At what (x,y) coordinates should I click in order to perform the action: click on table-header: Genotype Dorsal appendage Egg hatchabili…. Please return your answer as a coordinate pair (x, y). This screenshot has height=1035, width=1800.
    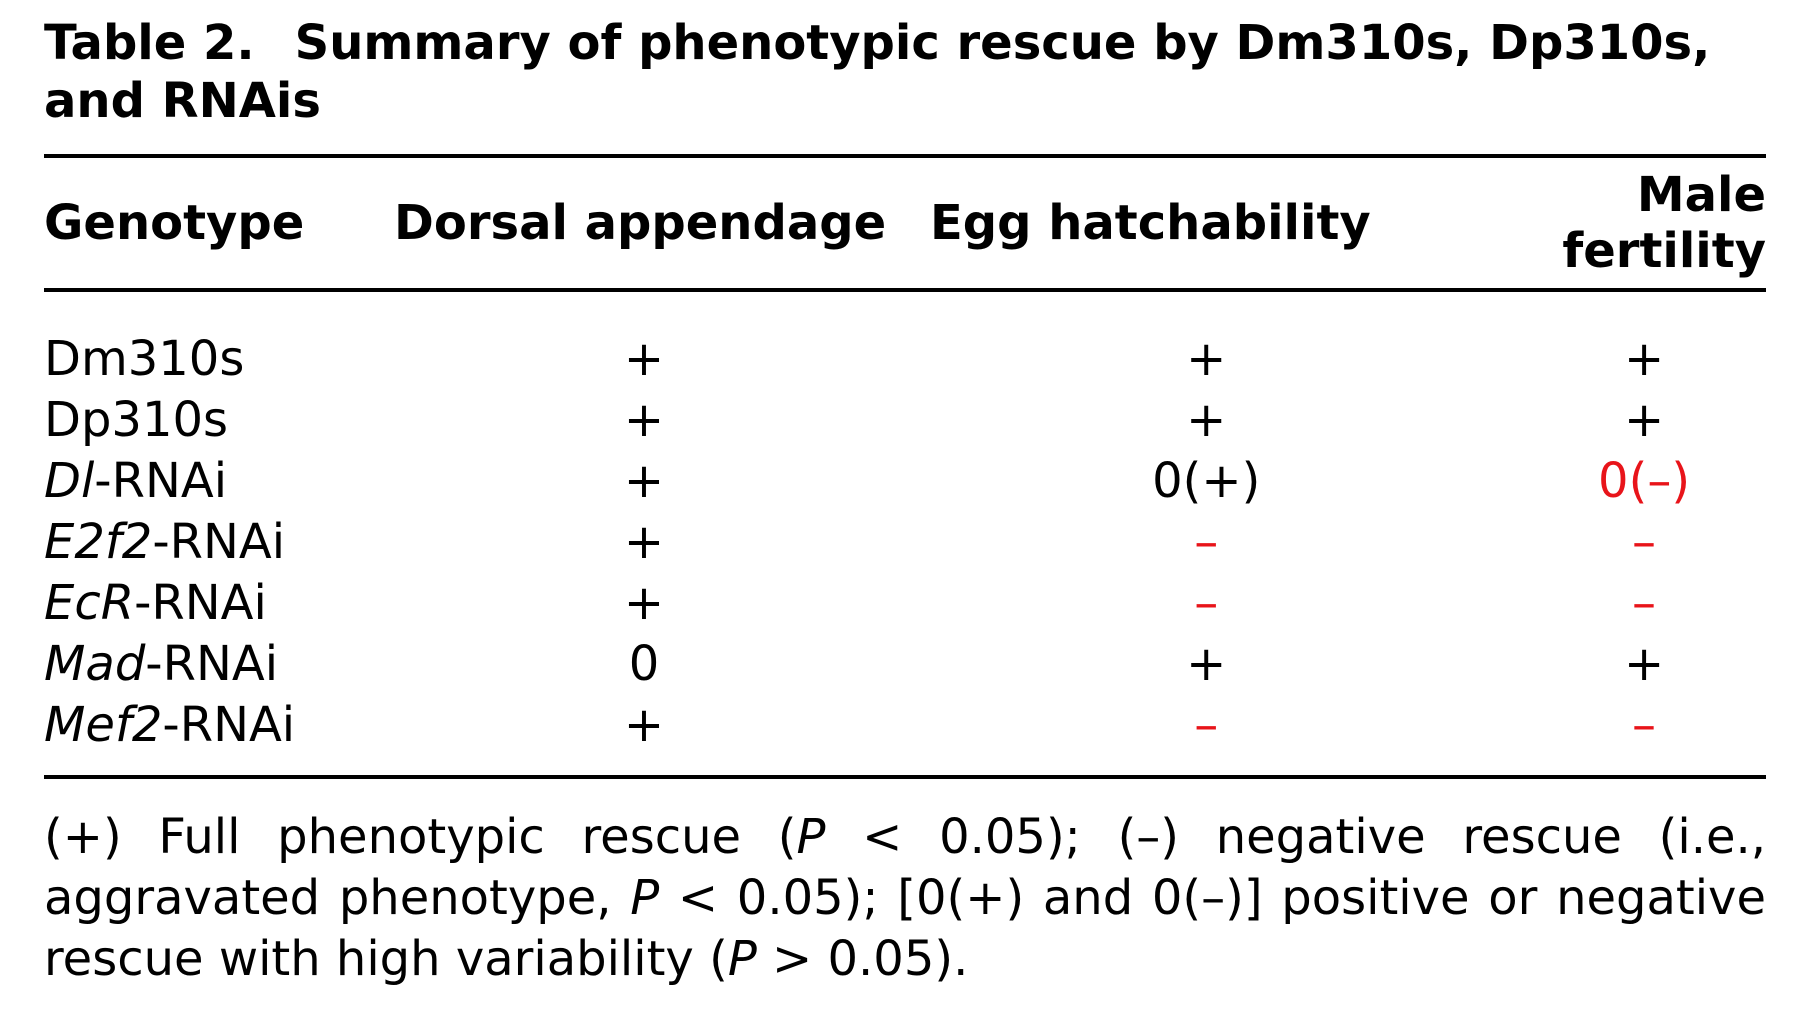
    Looking at the image, I should click on (905, 223).